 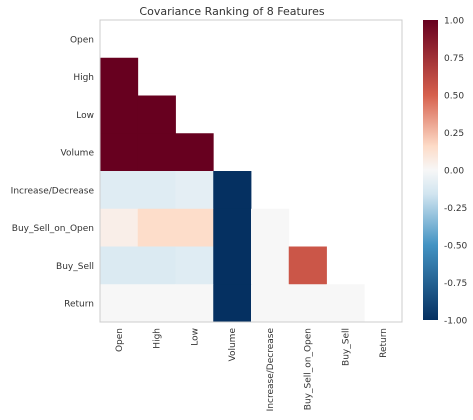 What do you see at coordinates (456, 322) in the screenshot?
I see `colorbar-tick-label: -1.00` at bounding box center [456, 322].